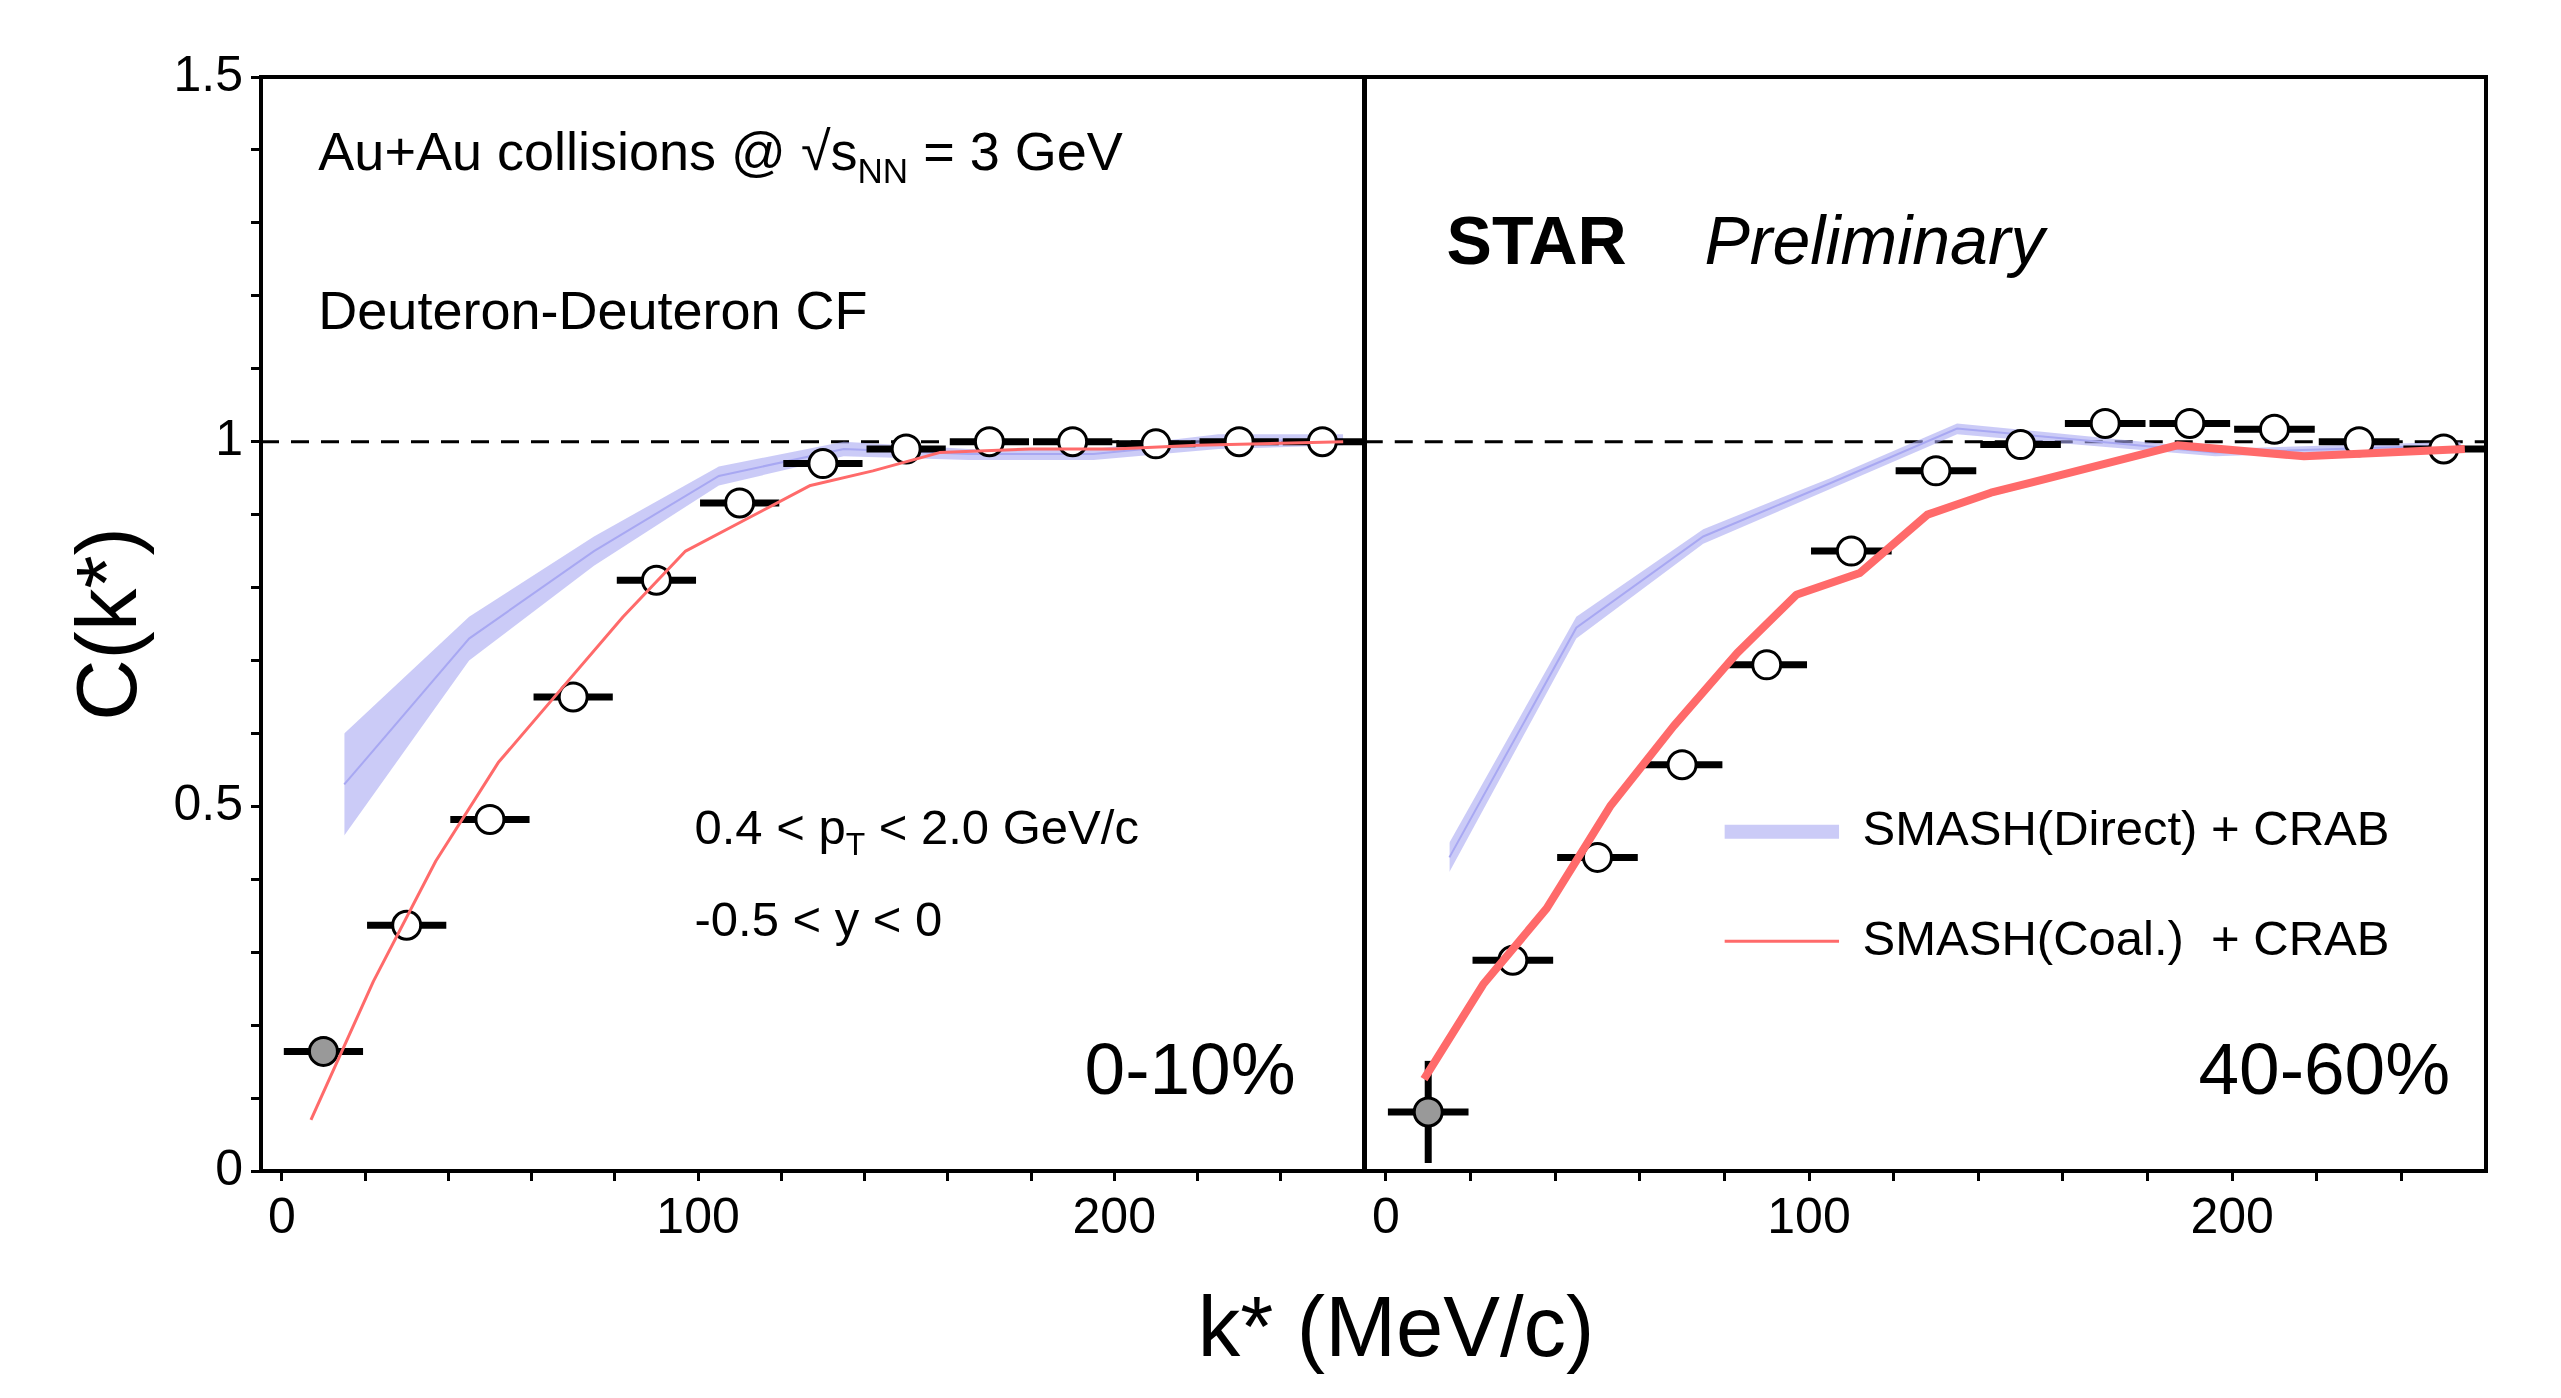 Image resolution: width=2561 pixels, height=1398 pixels. Describe the element at coordinates (1396, 1326) in the screenshot. I see `x-axis-title: k* (MeV/c)` at that location.